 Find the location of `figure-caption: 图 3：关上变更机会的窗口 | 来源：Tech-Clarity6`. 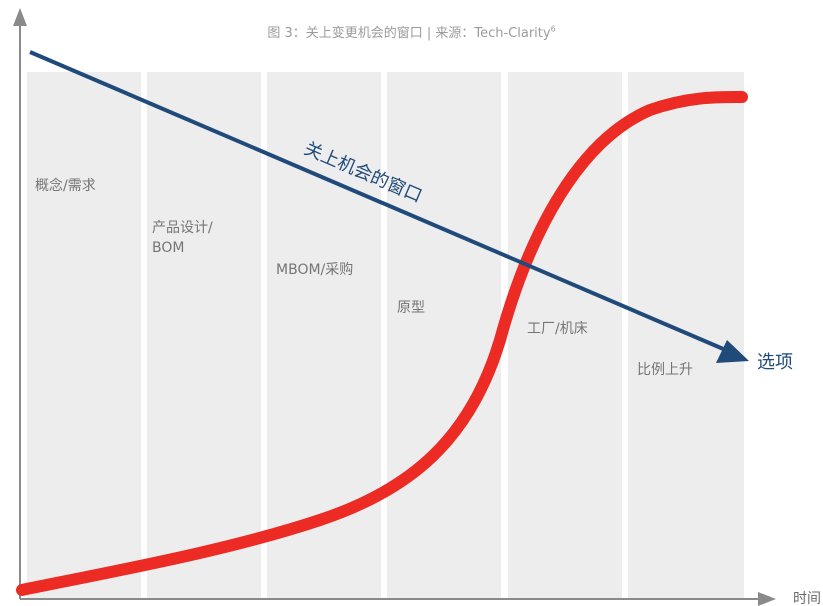

figure-caption: 图 3：关上变更机会的窗口 | 来源：Tech-Clarity6 is located at coordinates (411, 31).